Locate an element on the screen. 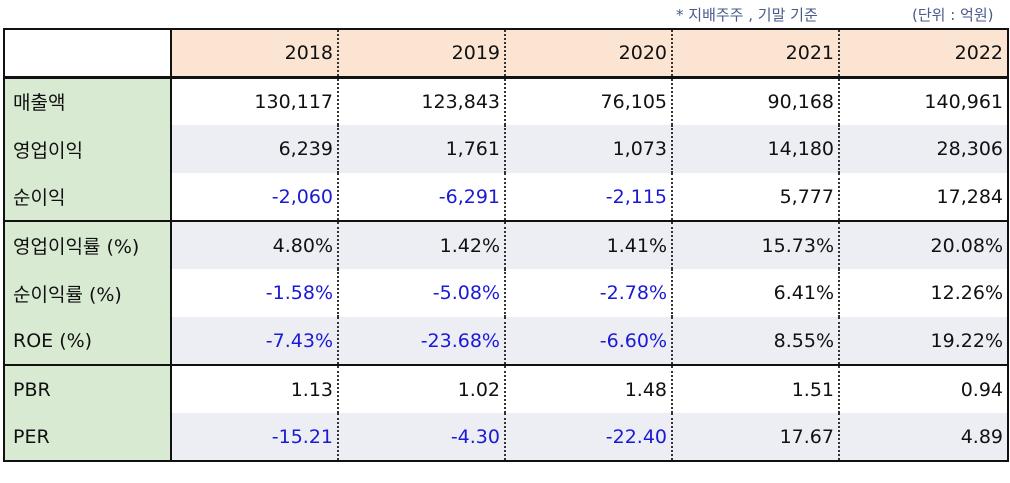  value-cell: 6.41% is located at coordinates (756, 293).